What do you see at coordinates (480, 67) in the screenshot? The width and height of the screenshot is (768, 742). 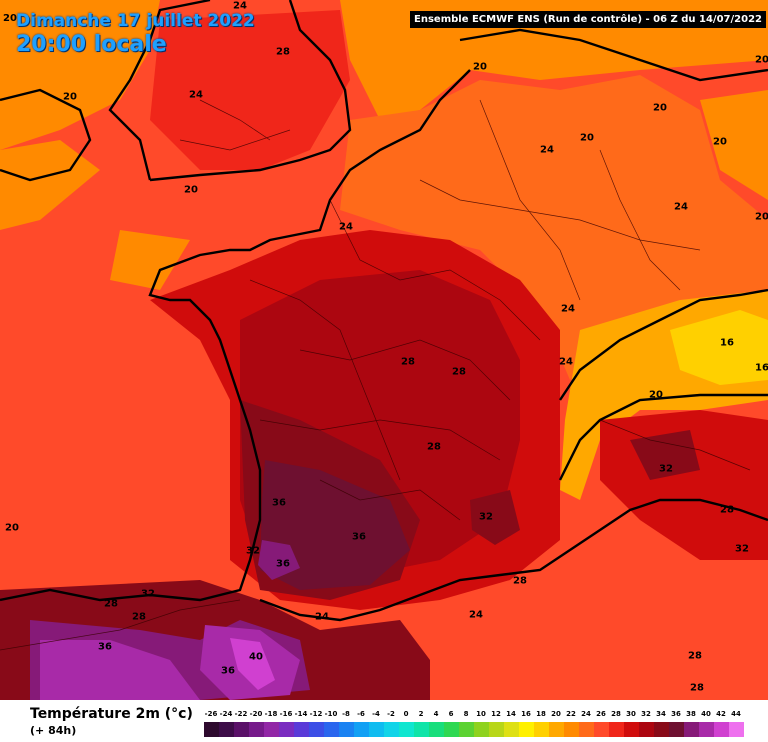 I see `iso-label-netherlands: 20` at bounding box center [480, 67].